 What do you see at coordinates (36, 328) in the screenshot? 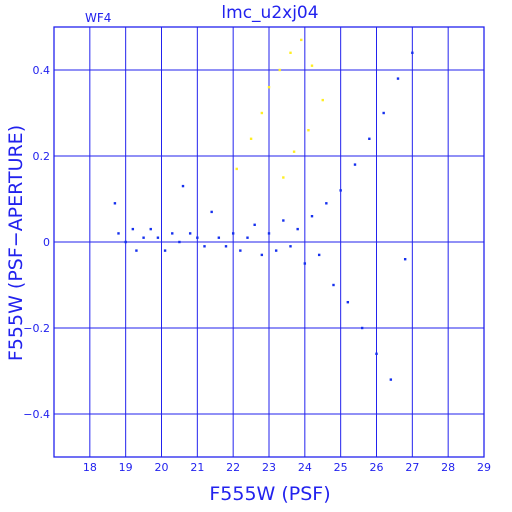
I see `y-tick-label: −0.2` at bounding box center [36, 328].